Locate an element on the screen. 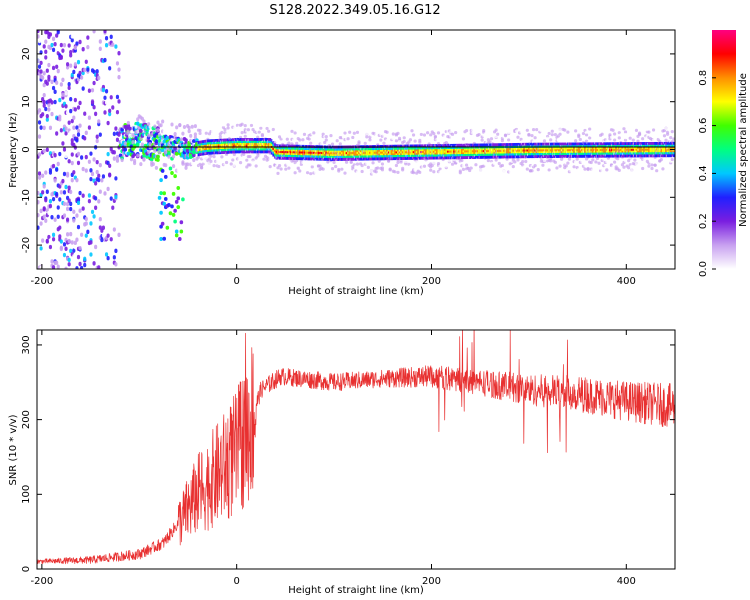 The height and width of the screenshot is (600, 750). y-tick-label: -20 is located at coordinates (26, 245).